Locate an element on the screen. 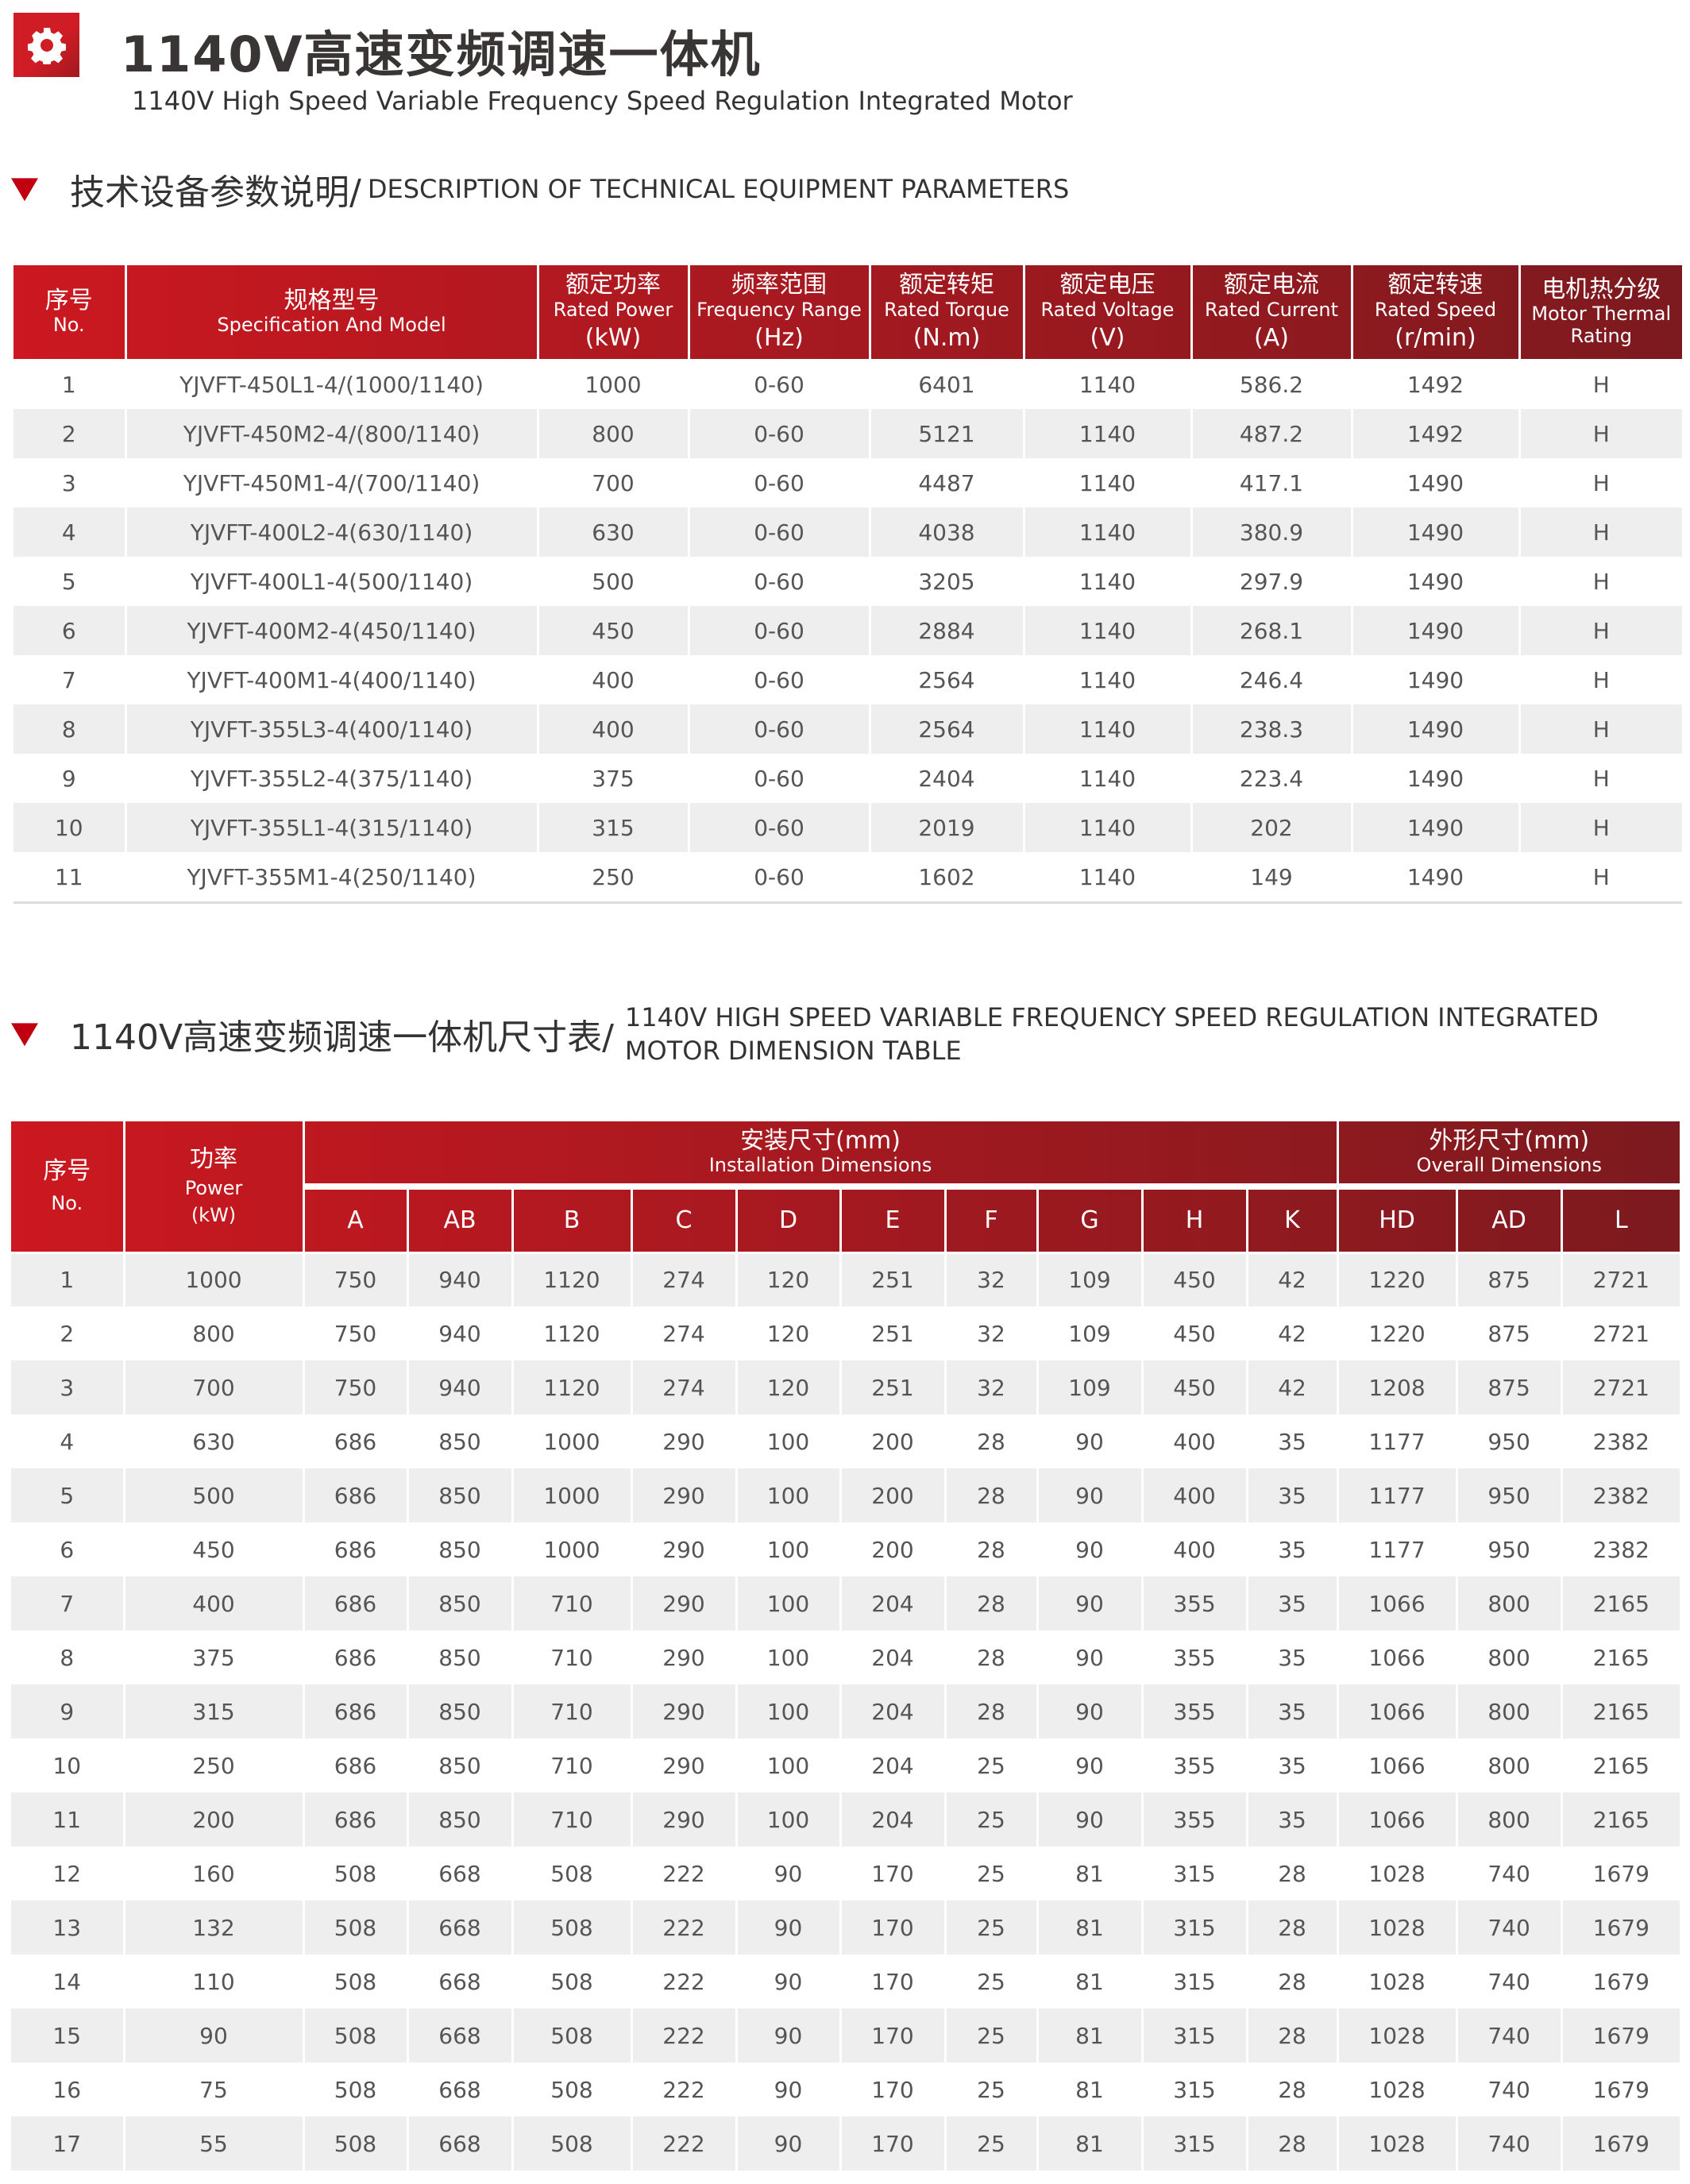 Image resolution: width=1690 pixels, height=2184 pixels. table-cell: 290 is located at coordinates (684, 1657).